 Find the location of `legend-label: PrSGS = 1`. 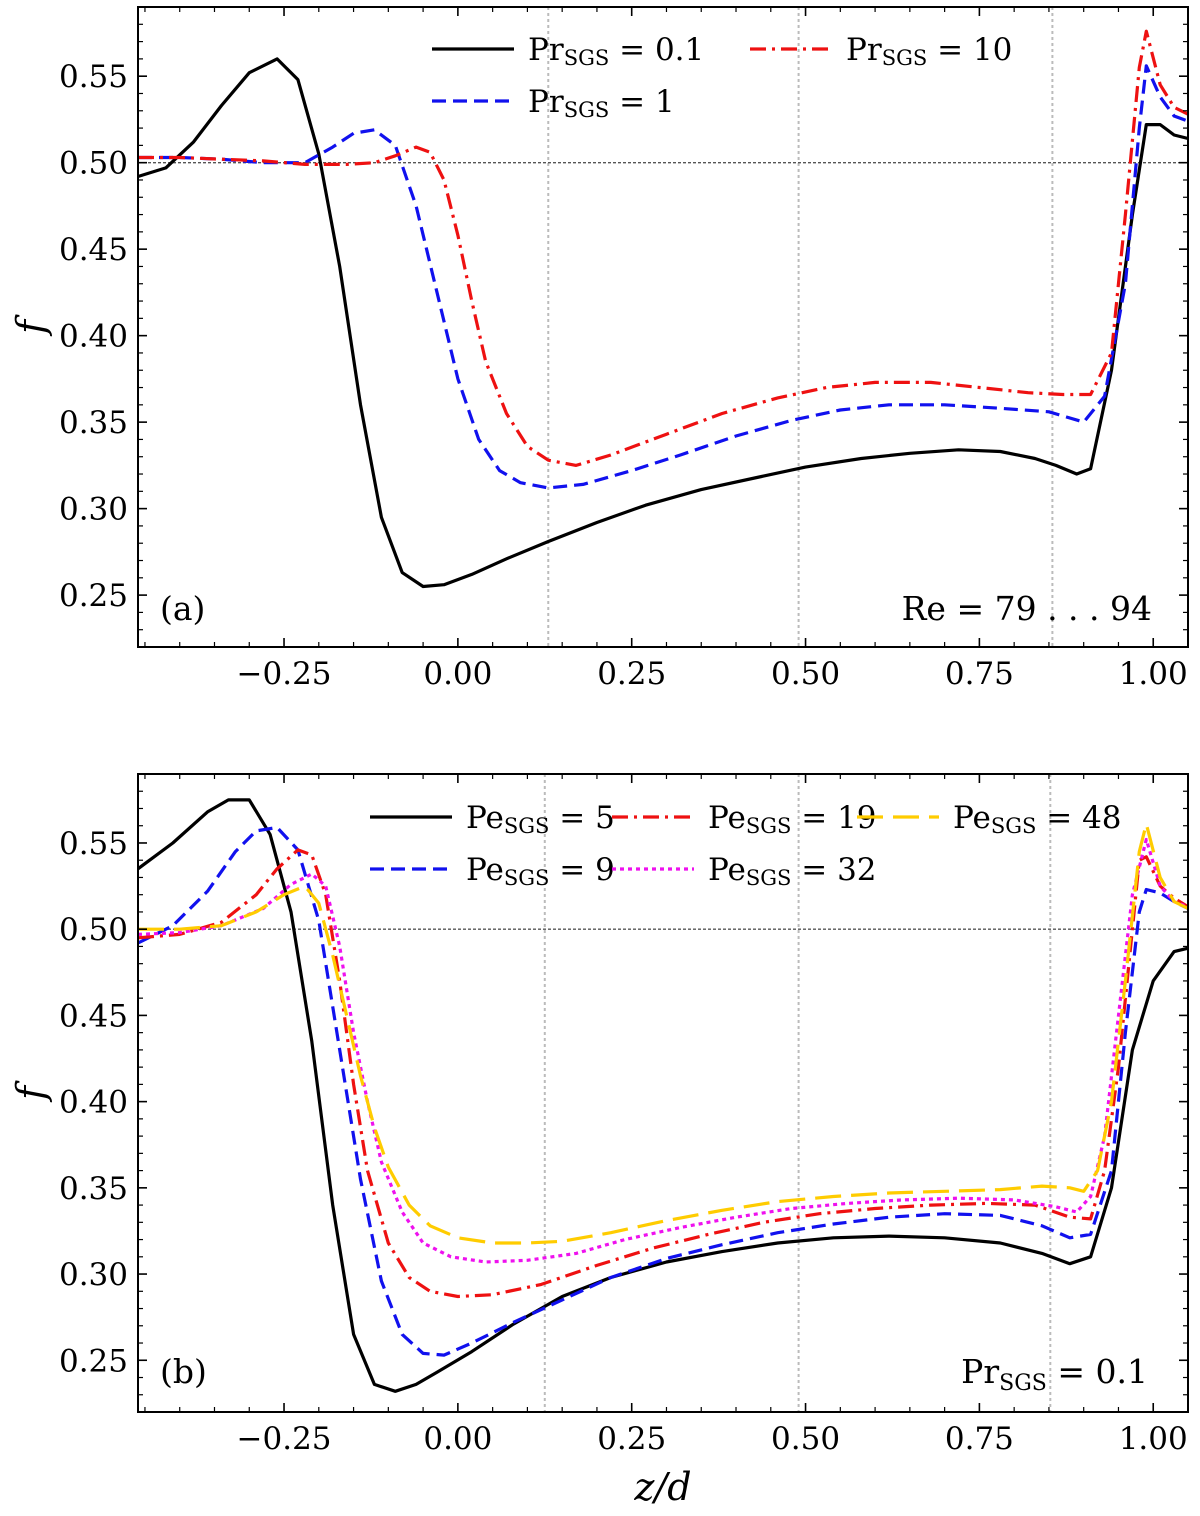

legend-label: PrSGS = 1 is located at coordinates (601, 103).